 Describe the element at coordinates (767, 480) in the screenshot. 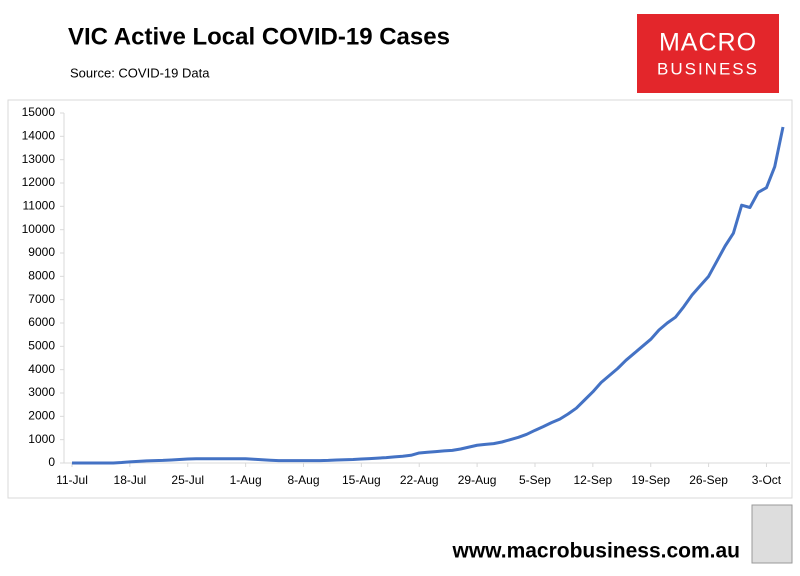

I see `x-tick-label: 3-Oct` at that location.